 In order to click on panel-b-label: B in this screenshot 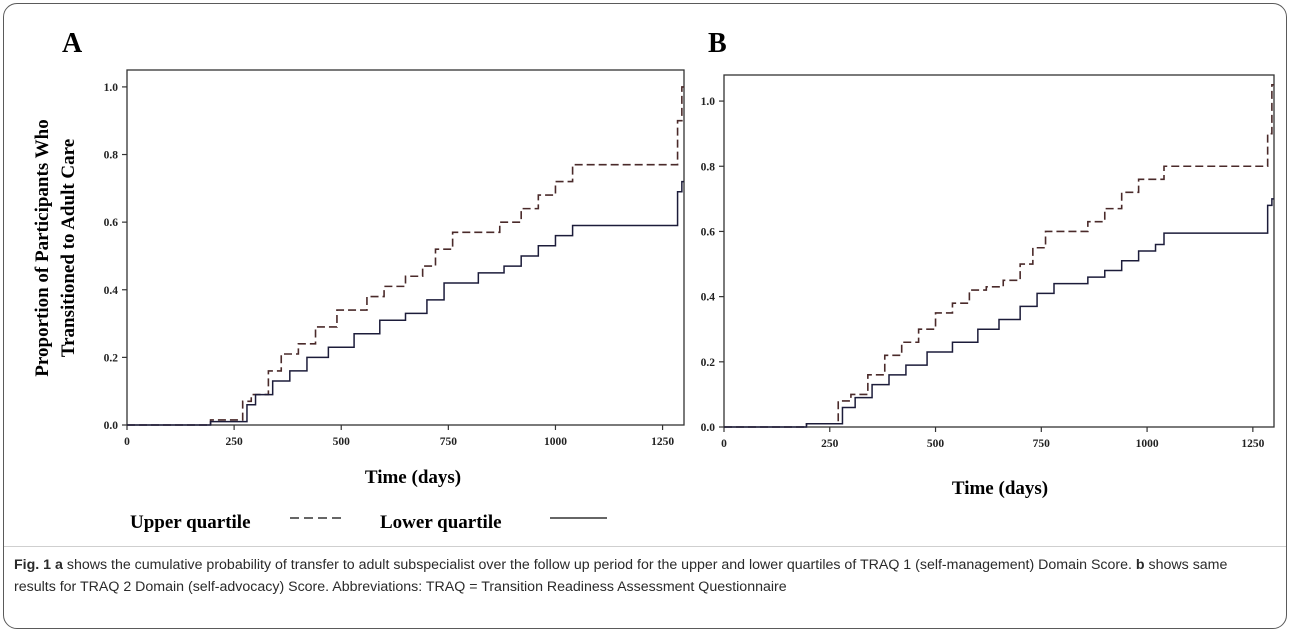, I will do `click(717, 43)`.